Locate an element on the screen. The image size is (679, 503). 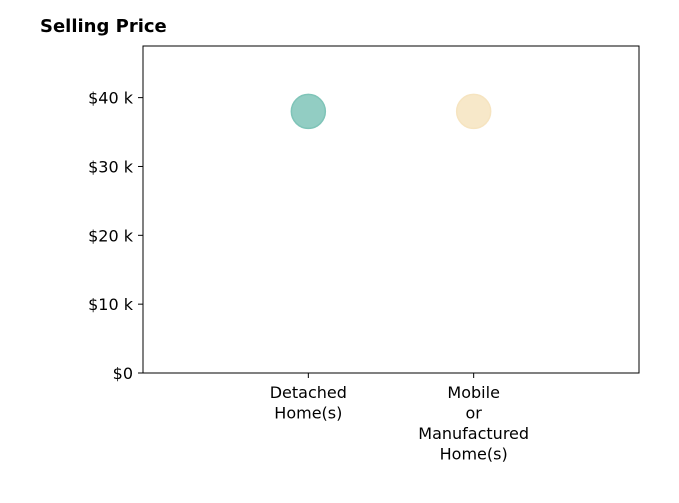
y-tick-label: $40 k is located at coordinates (111, 98).